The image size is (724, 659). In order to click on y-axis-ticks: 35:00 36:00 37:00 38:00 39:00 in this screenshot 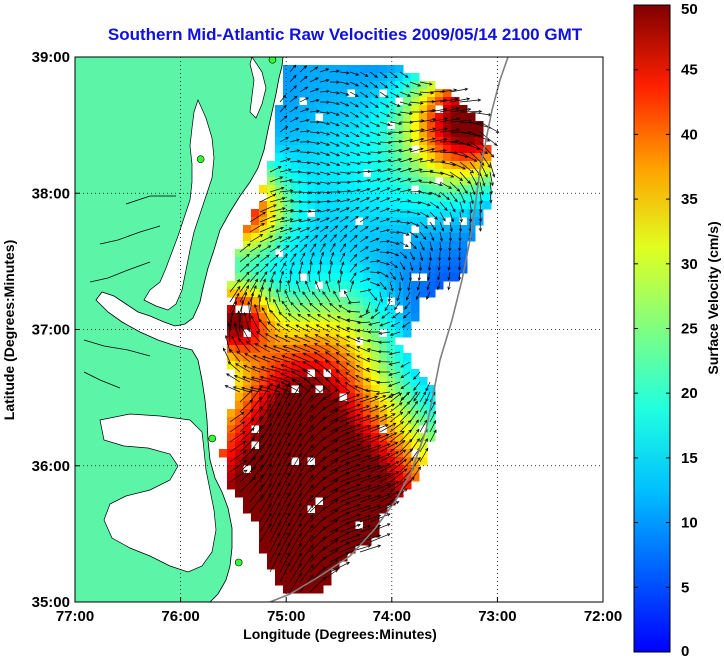, I will do `click(56, 330)`.